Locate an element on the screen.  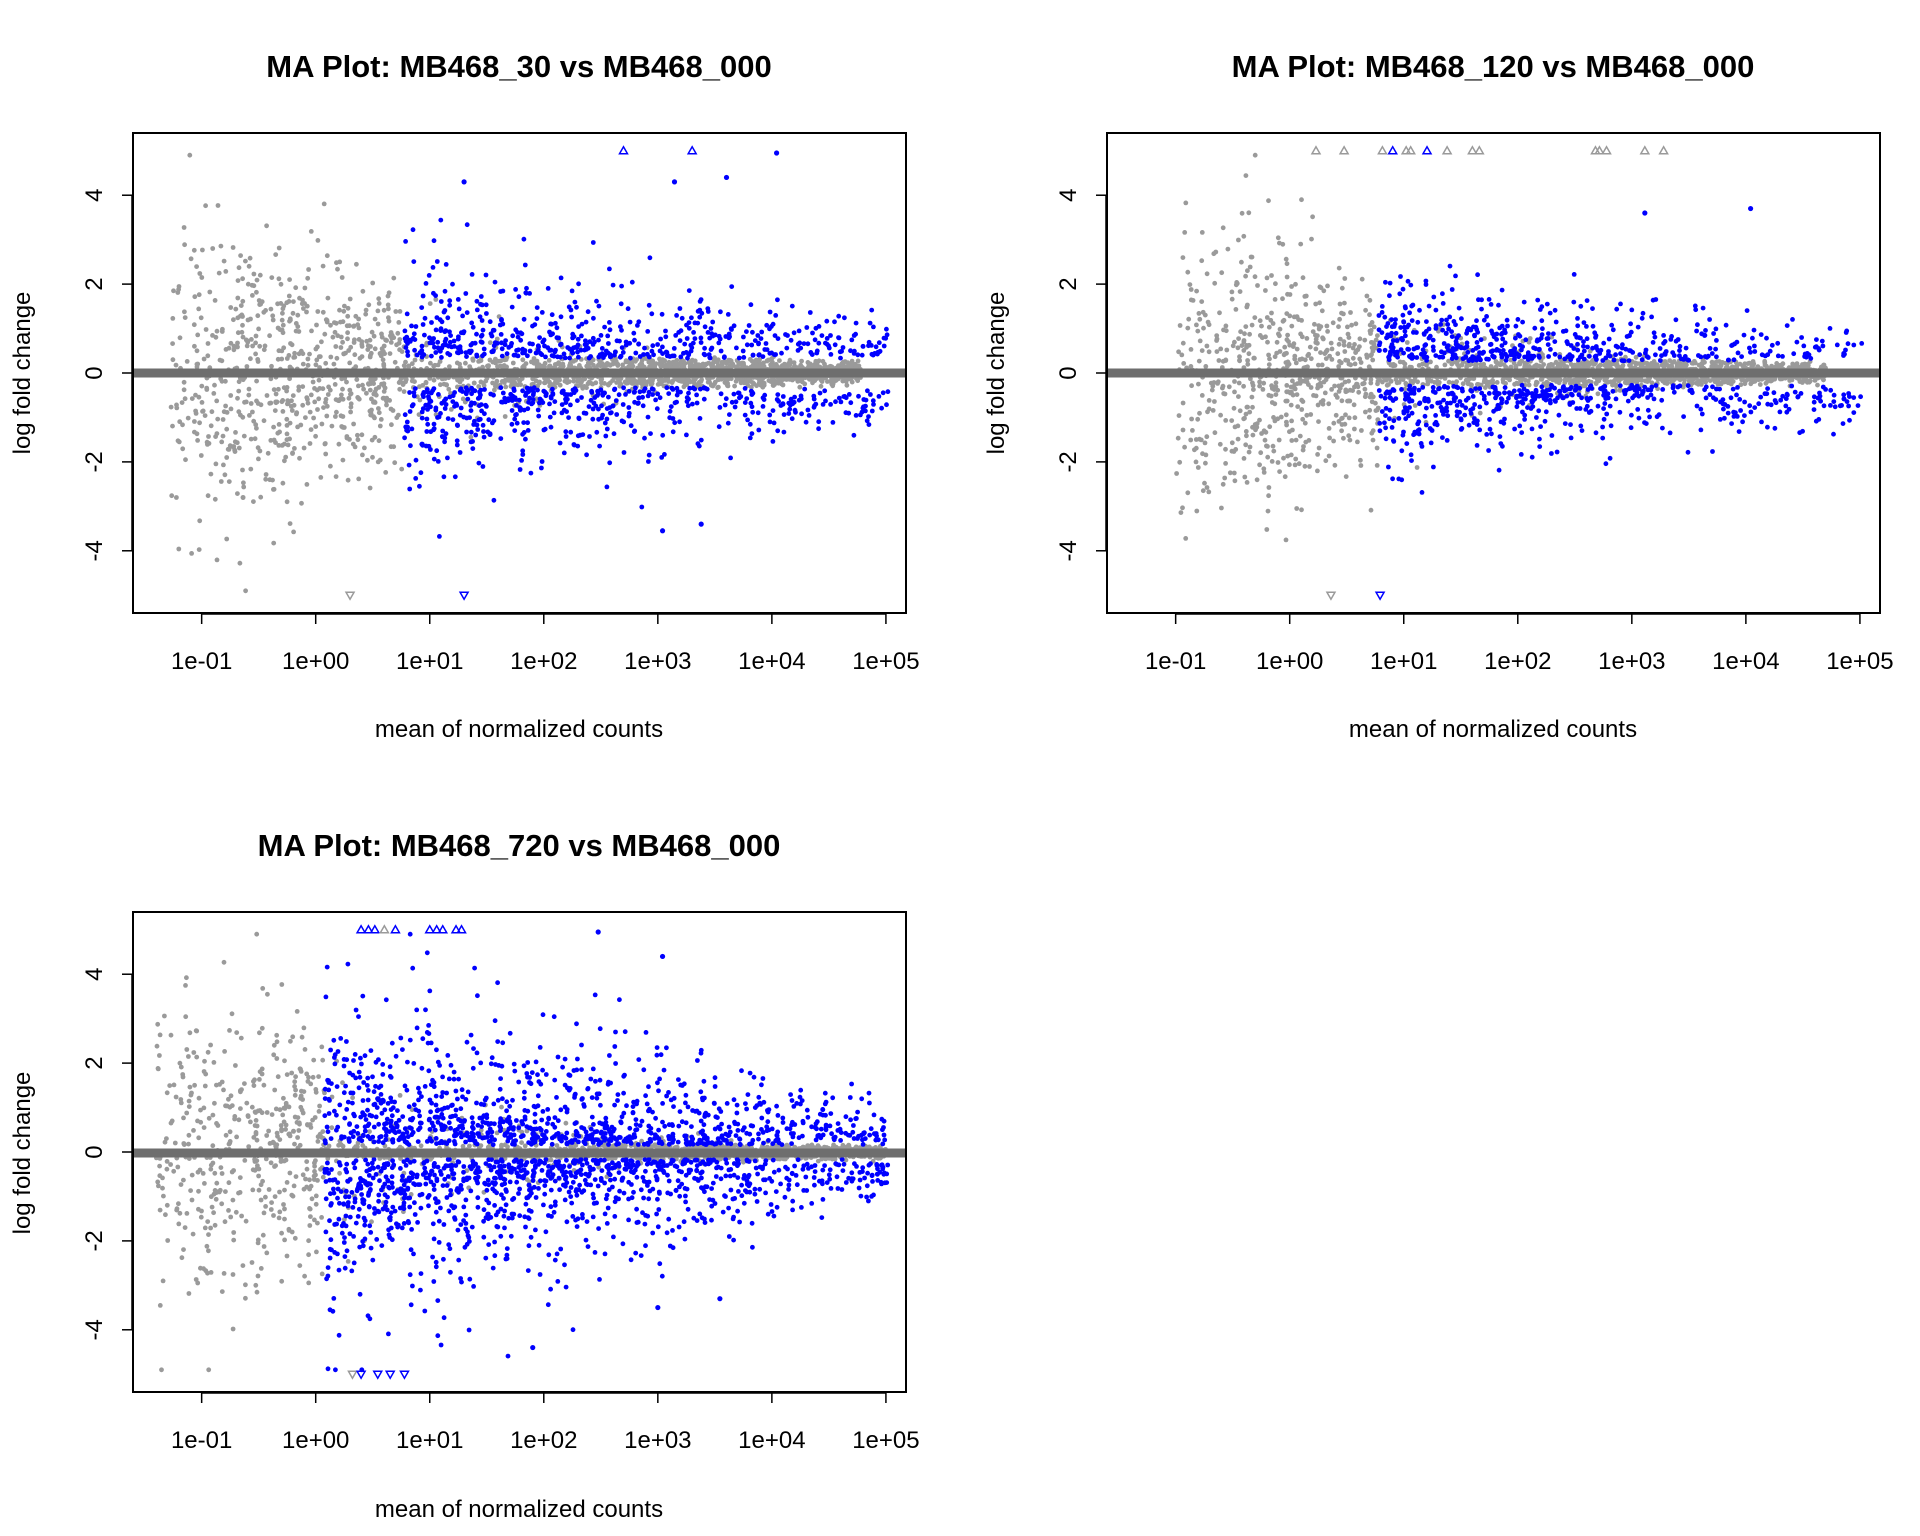
x-tick-label: 1e+03 is located at coordinates (657, 661).